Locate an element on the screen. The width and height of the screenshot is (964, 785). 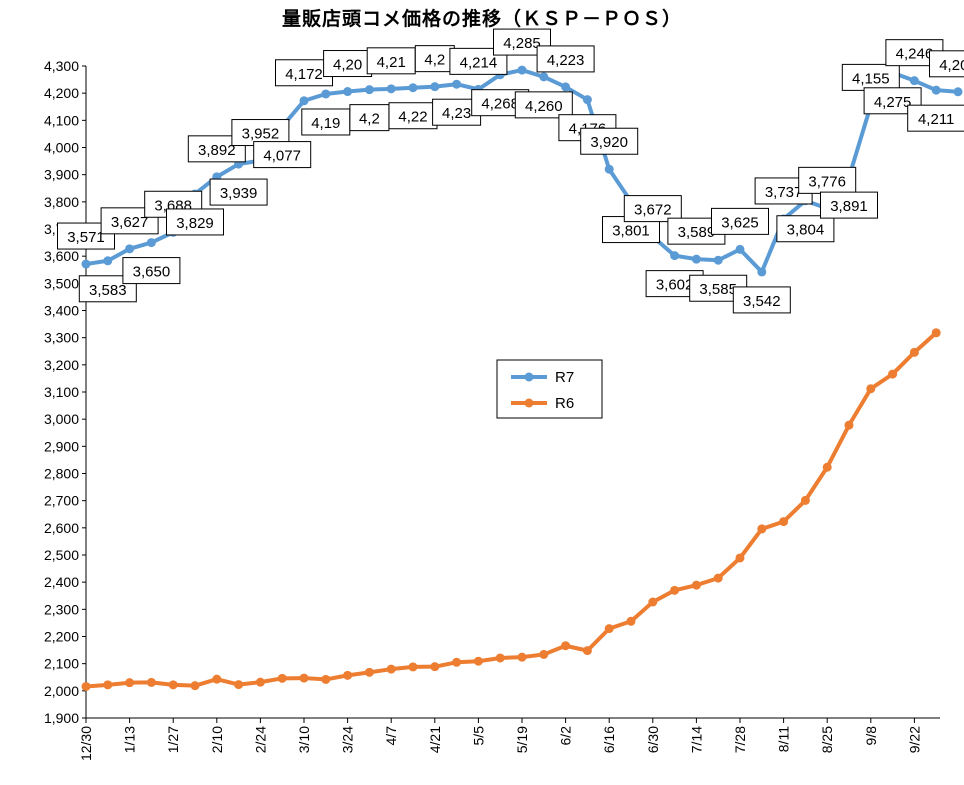
data-label: 4,19 is located at coordinates (325, 123).